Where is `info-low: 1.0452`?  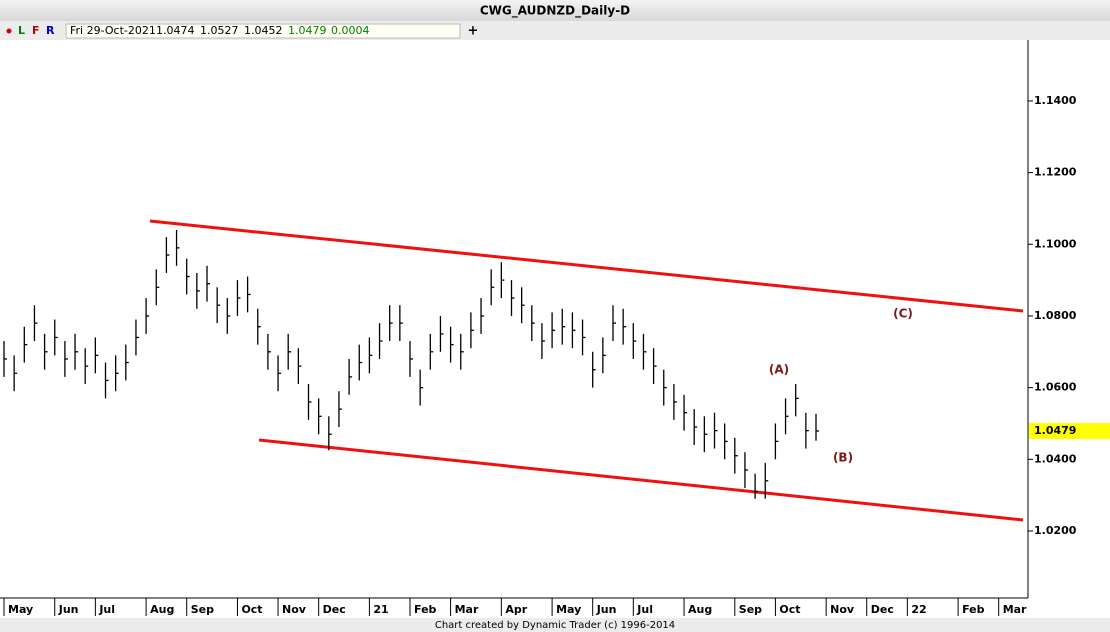
info-low: 1.0452 is located at coordinates (263, 30).